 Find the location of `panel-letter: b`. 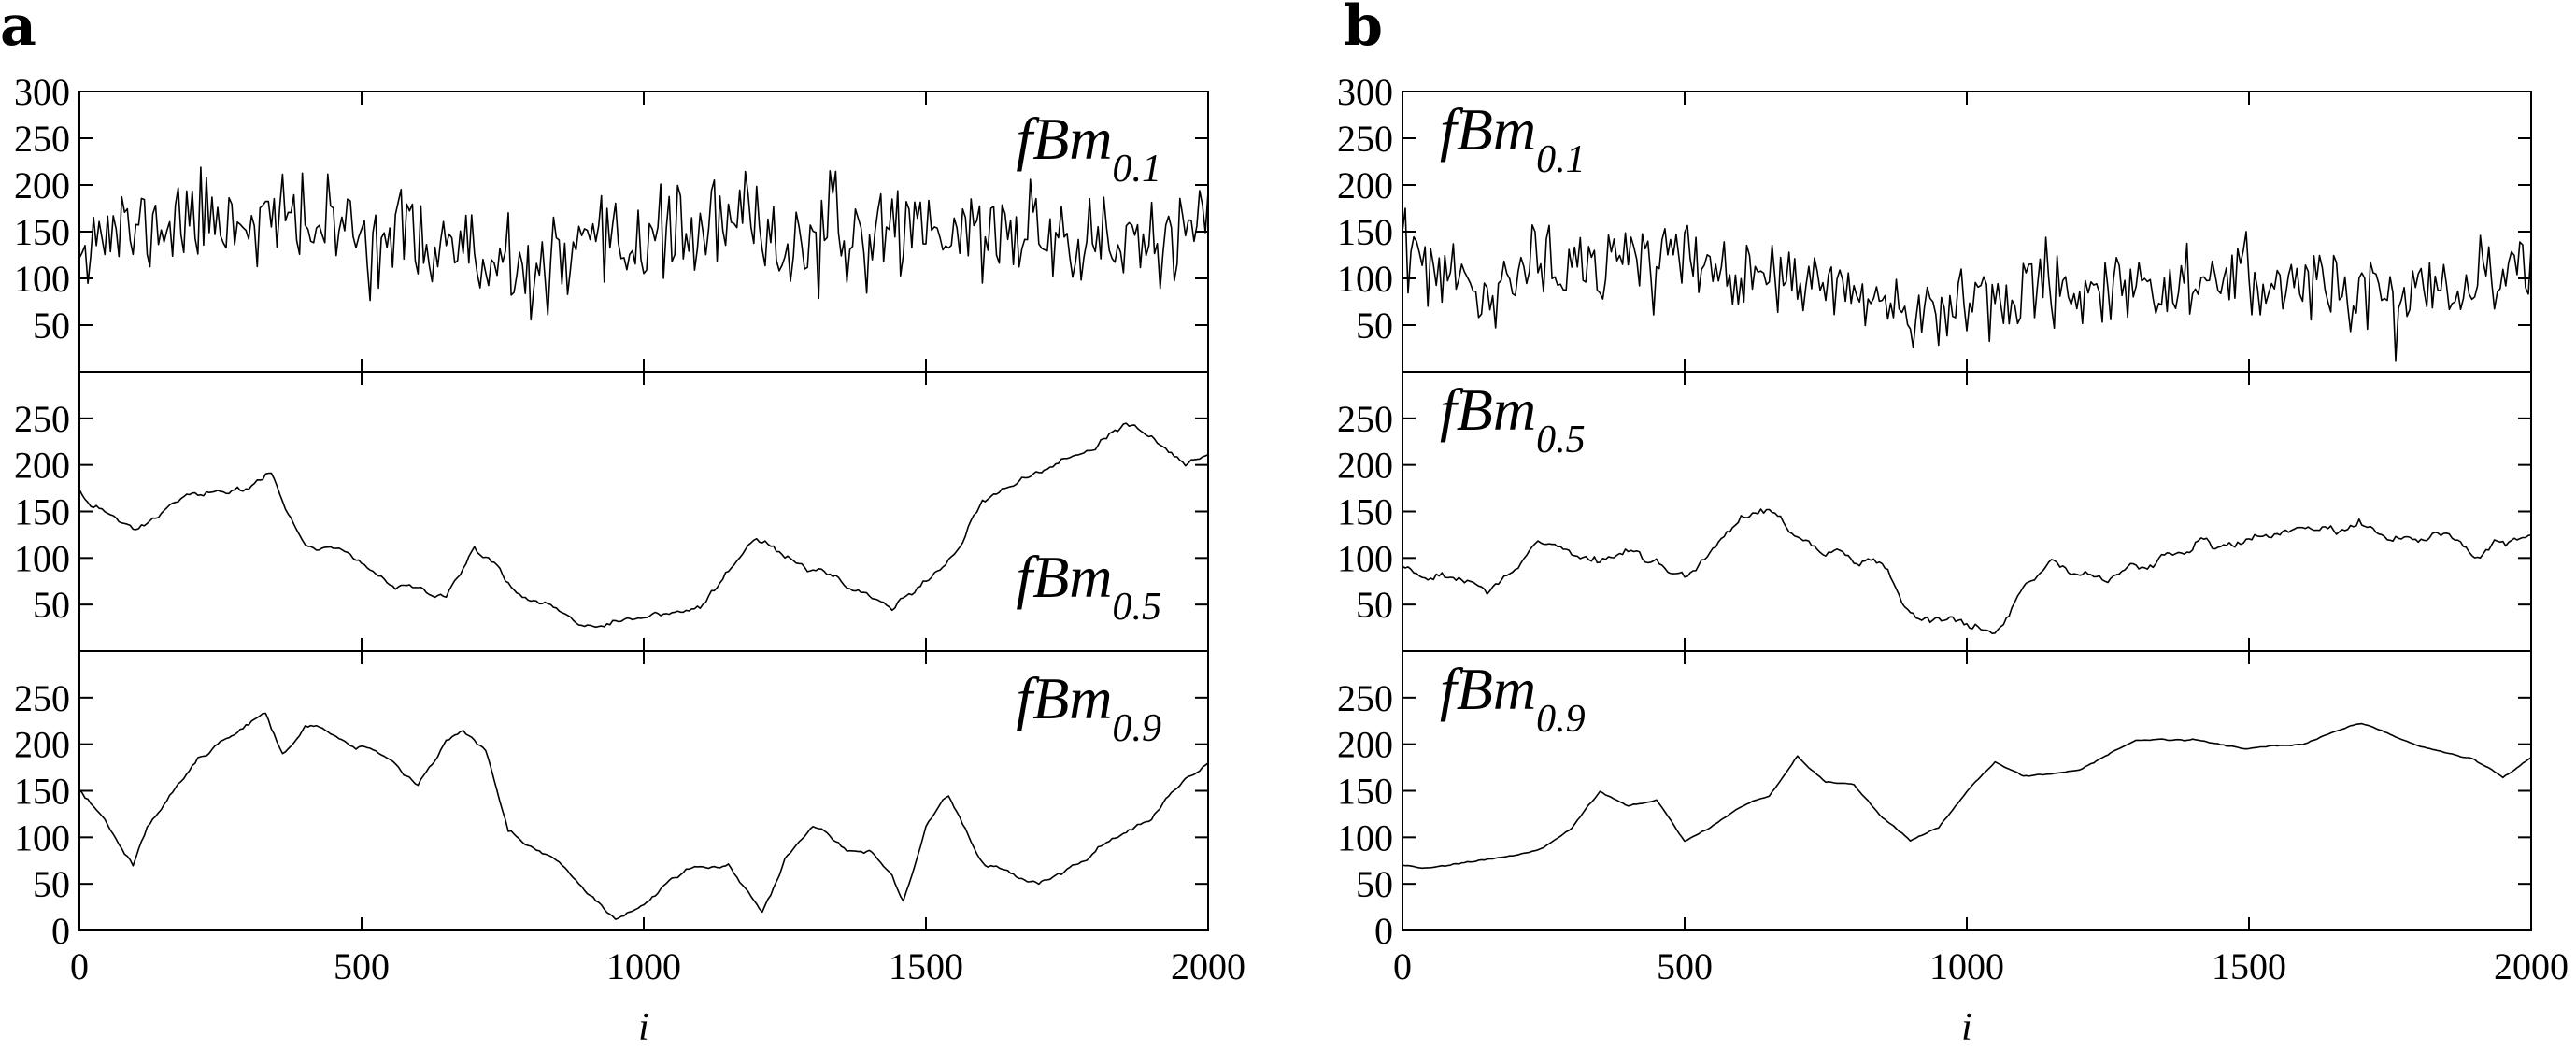

panel-letter: b is located at coordinates (1364, 30).